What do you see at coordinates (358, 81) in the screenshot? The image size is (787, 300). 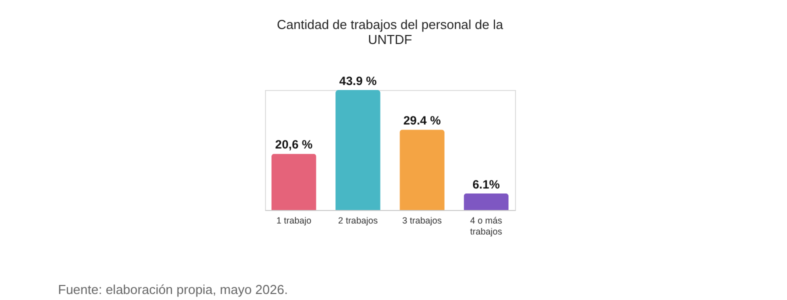 I see `data-label: 43.9 %` at bounding box center [358, 81].